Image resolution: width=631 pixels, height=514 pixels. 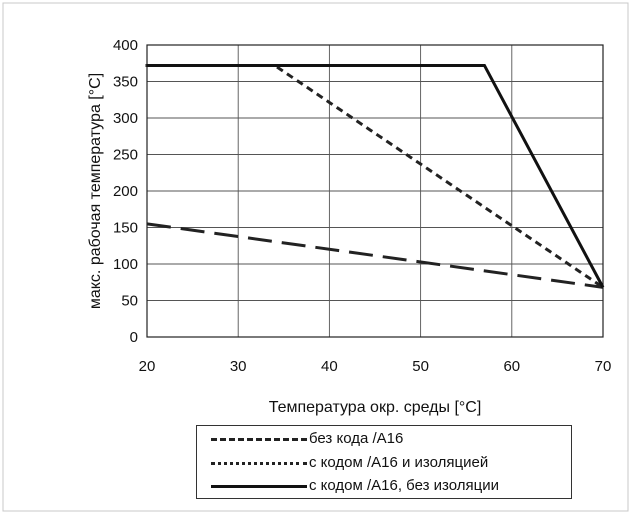 I want to click on legend-label: без кода /A16, so click(x=356, y=438).